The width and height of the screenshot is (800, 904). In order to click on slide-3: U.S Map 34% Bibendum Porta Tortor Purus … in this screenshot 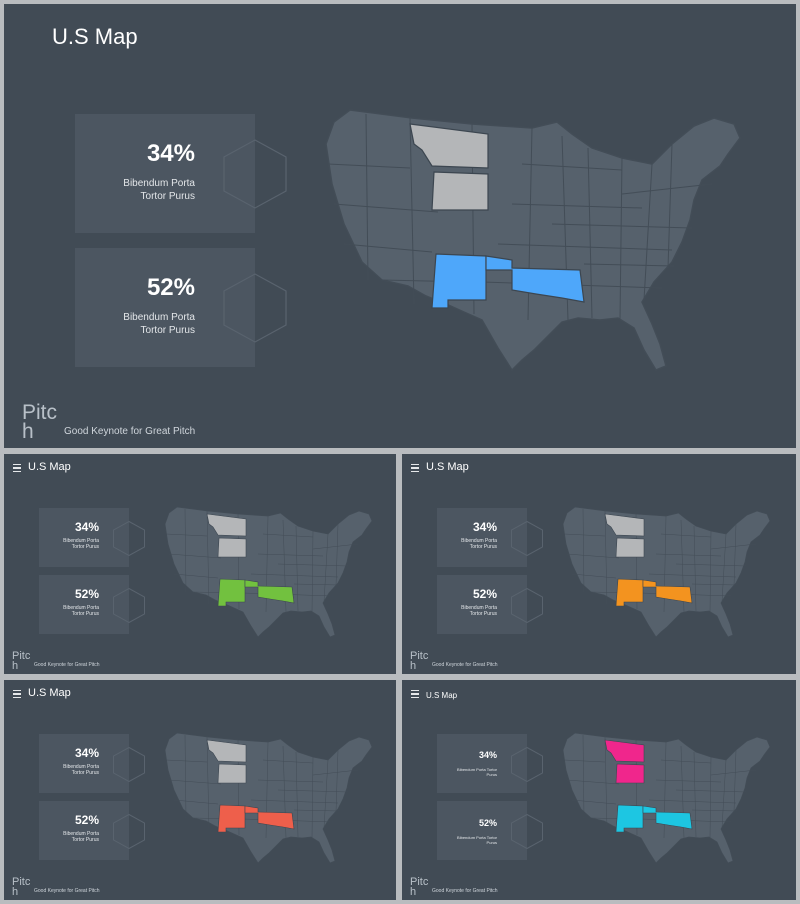, I will do `click(599, 564)`.